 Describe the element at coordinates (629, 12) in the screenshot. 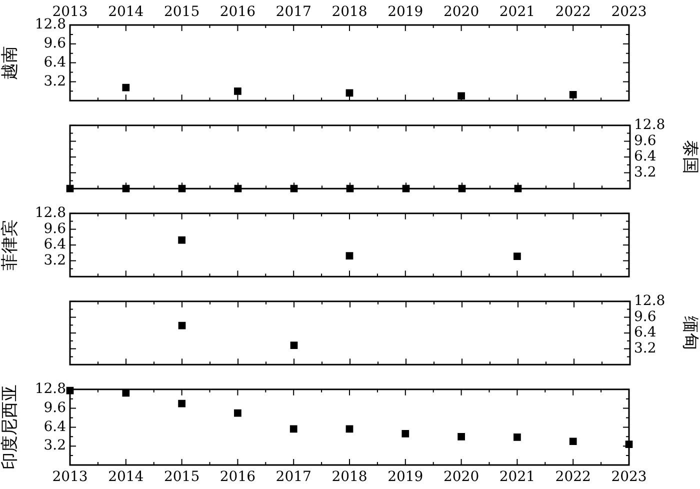

I see `x2-tick-label: 2023` at that location.